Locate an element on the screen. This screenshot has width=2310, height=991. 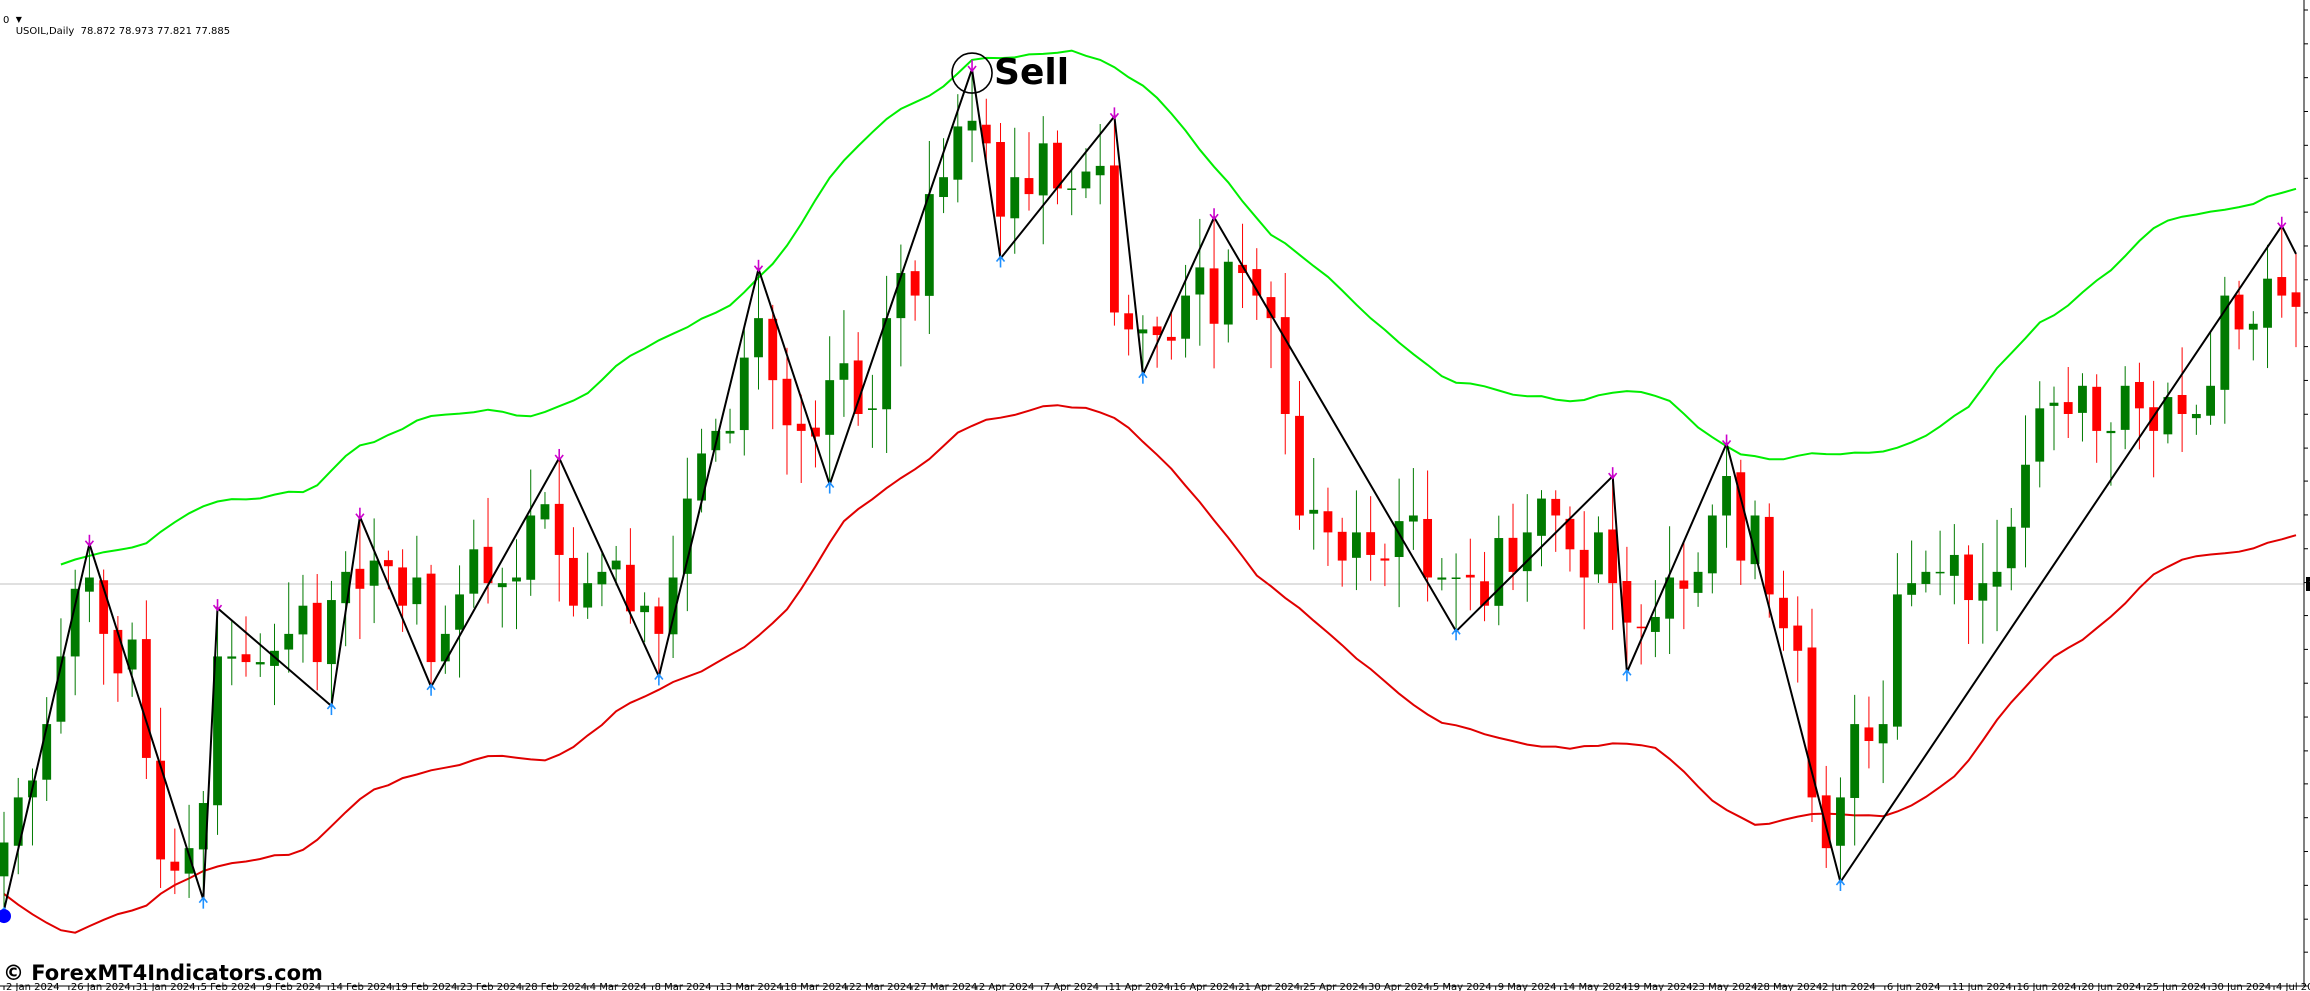
x-tick-label: 19 Feb 2024 is located at coordinates (426, 986).